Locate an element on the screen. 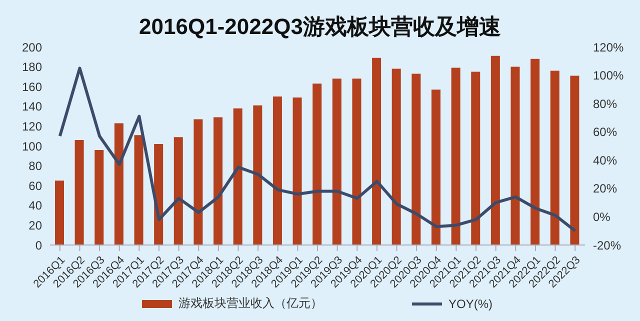  y-tick-label: 20 is located at coordinates (35, 225).